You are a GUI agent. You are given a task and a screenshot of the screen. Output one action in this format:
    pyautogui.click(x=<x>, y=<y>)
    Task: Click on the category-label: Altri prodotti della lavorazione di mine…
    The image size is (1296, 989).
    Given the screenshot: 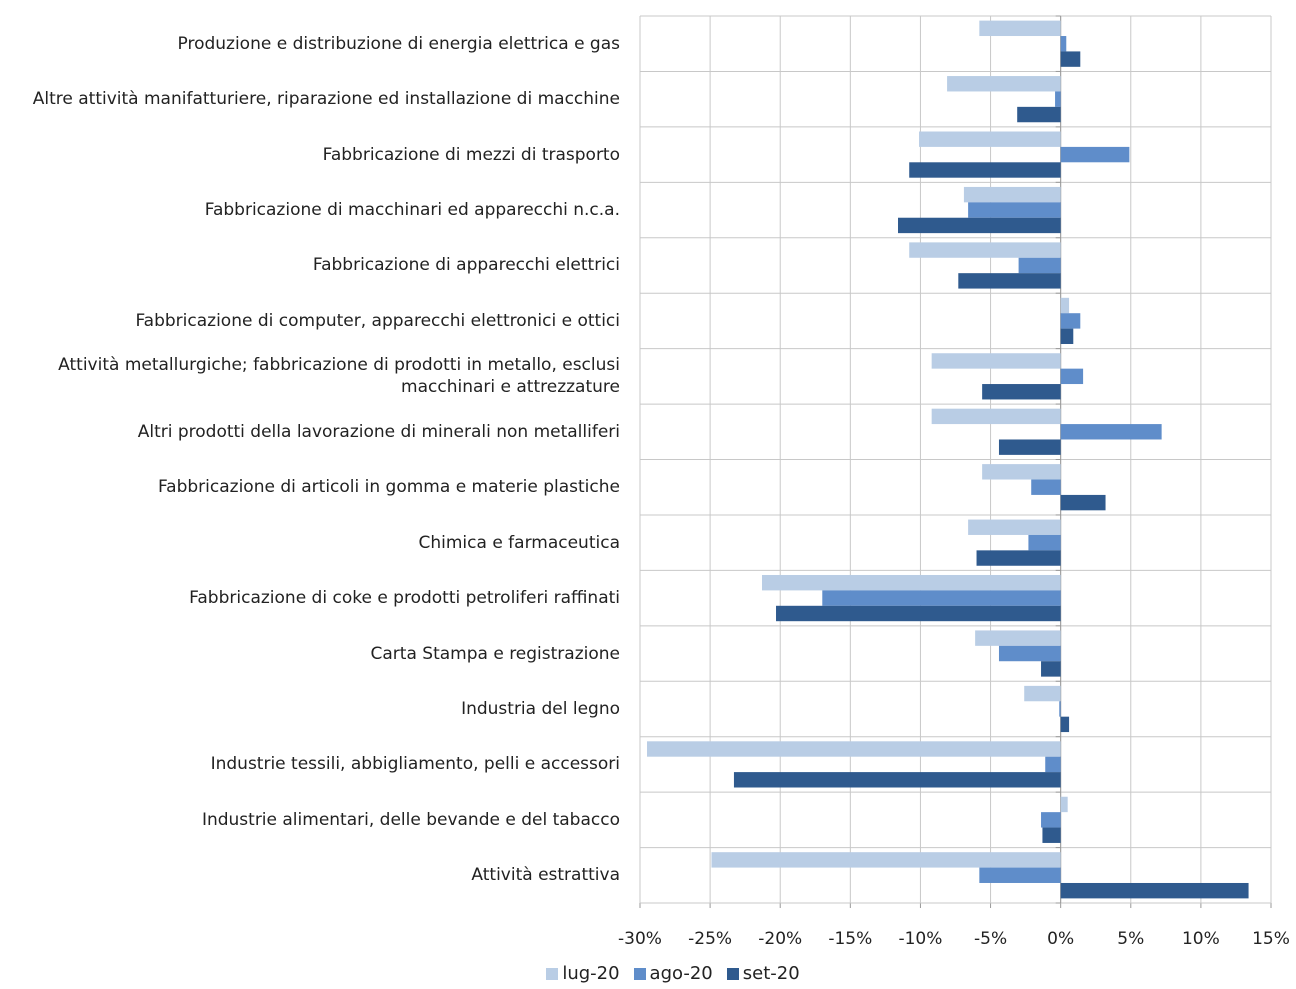 What is the action you would take?
    pyautogui.click(x=378, y=431)
    